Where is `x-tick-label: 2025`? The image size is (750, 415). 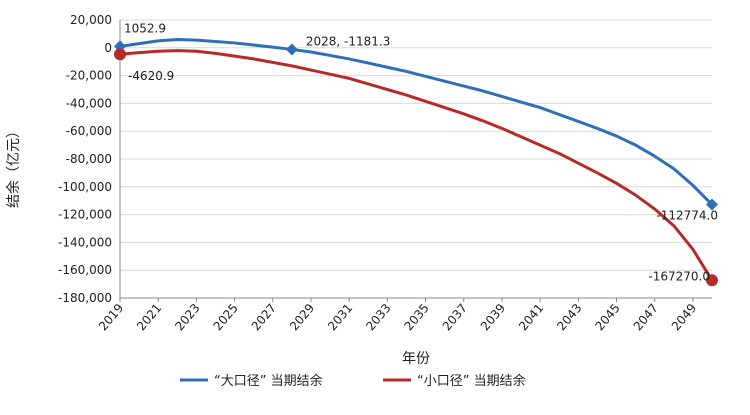
x-tick-label: 2025 is located at coordinates (226, 317).